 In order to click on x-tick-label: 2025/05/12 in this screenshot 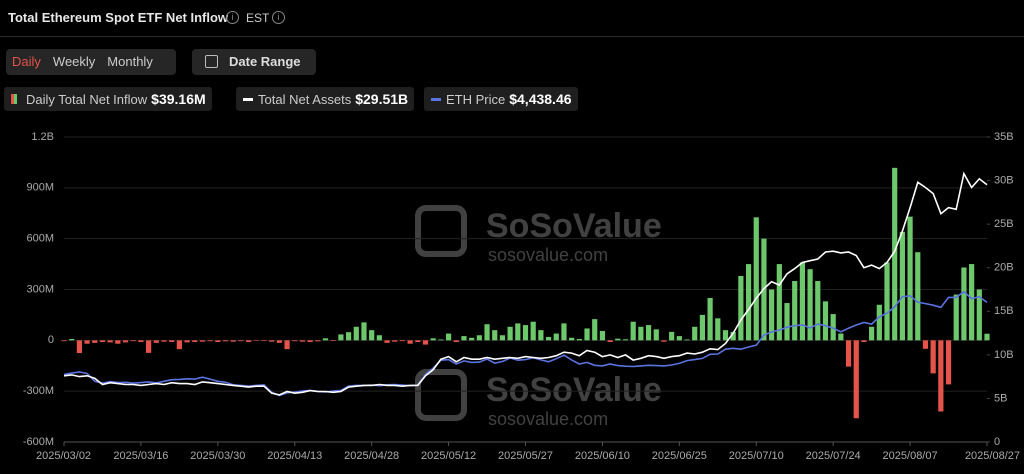, I will do `click(448, 456)`.